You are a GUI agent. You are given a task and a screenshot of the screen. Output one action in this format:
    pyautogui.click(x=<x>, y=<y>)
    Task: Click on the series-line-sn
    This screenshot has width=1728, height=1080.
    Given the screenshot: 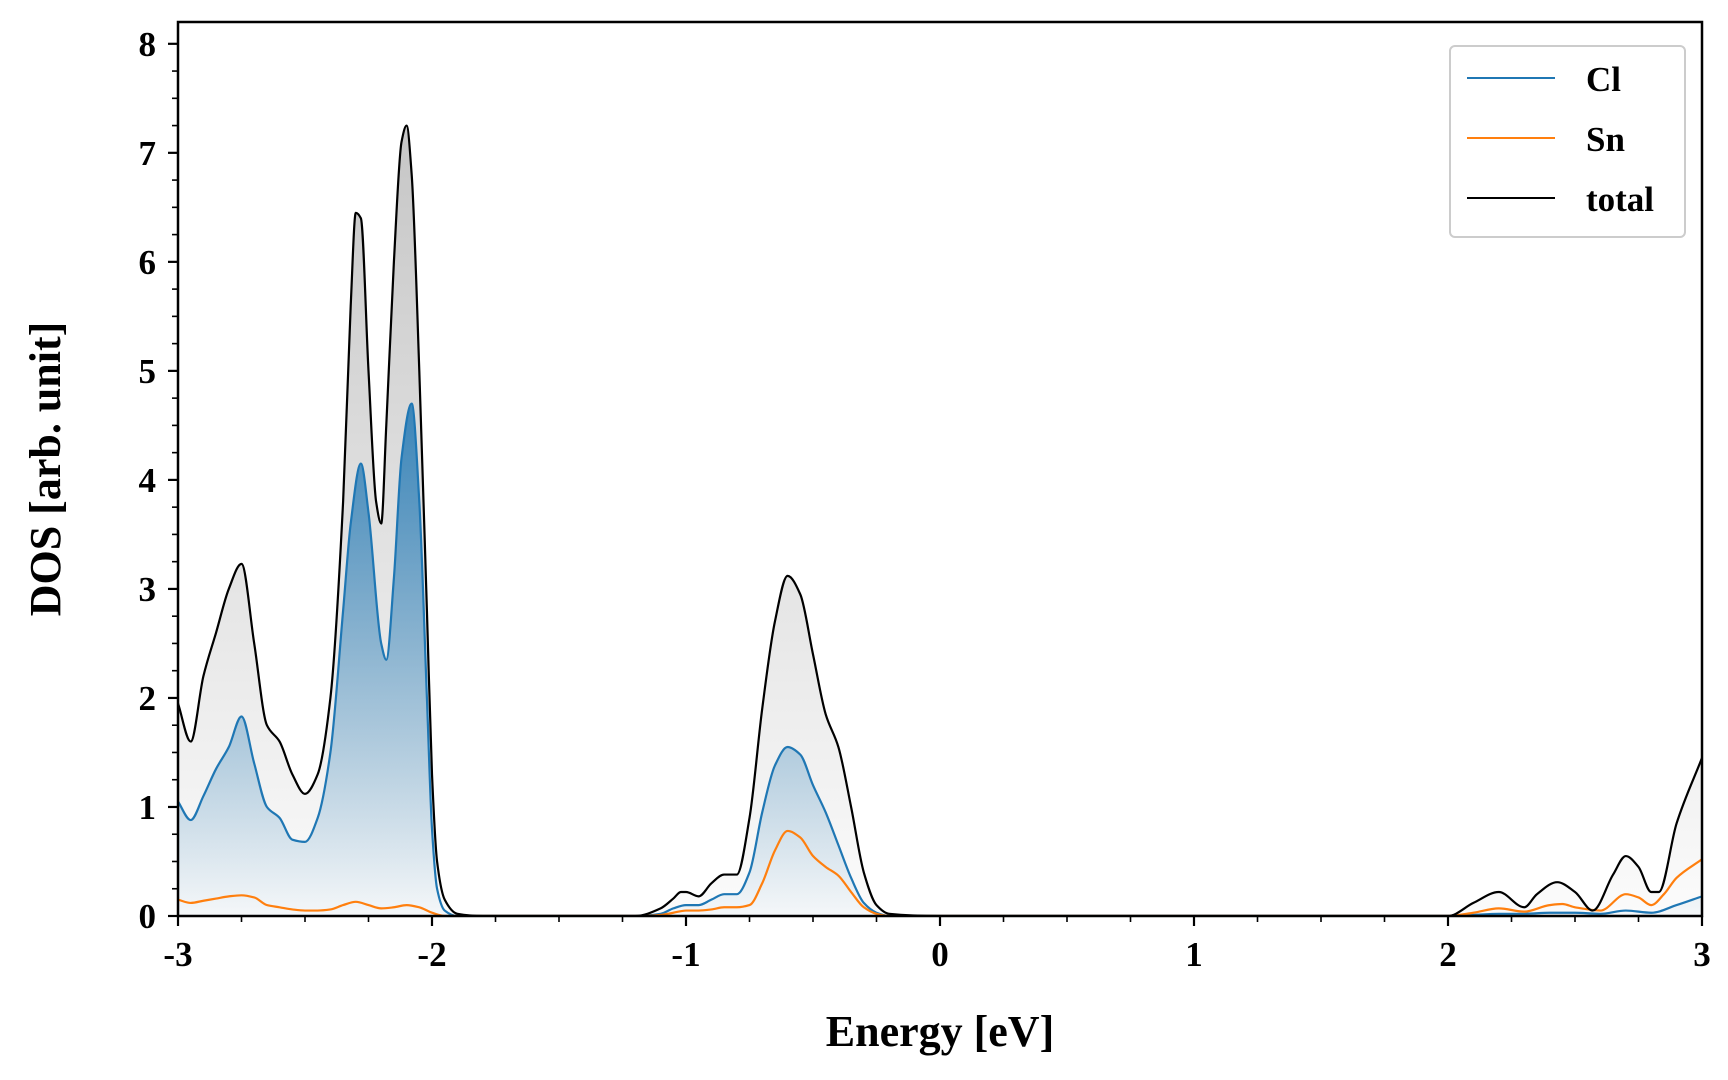 What is the action you would take?
    pyautogui.click(x=940, y=872)
    